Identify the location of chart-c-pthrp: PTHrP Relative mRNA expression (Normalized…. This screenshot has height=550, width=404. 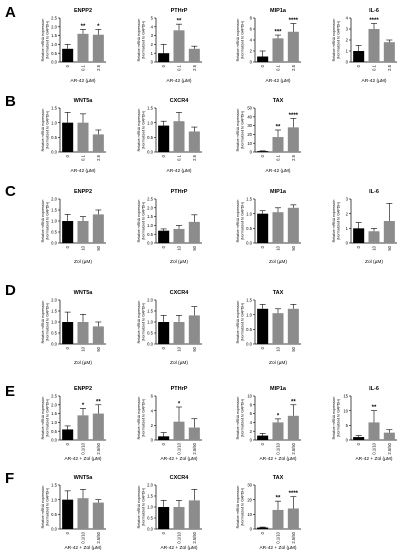
(169, 227).